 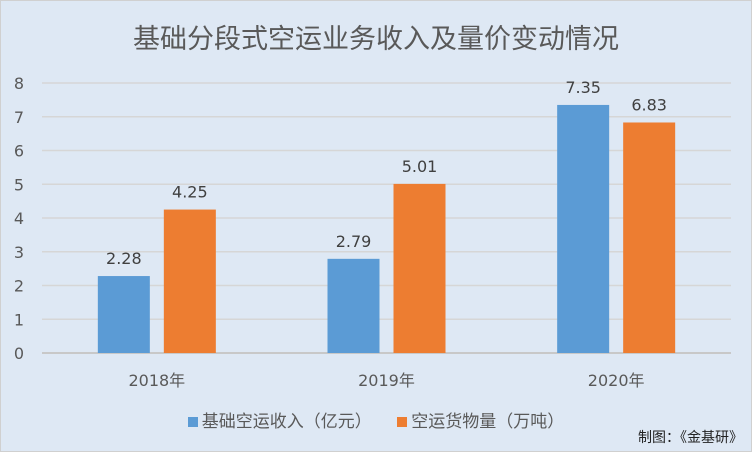 What do you see at coordinates (354, 241) in the screenshot?
I see `data-label: 2.79` at bounding box center [354, 241].